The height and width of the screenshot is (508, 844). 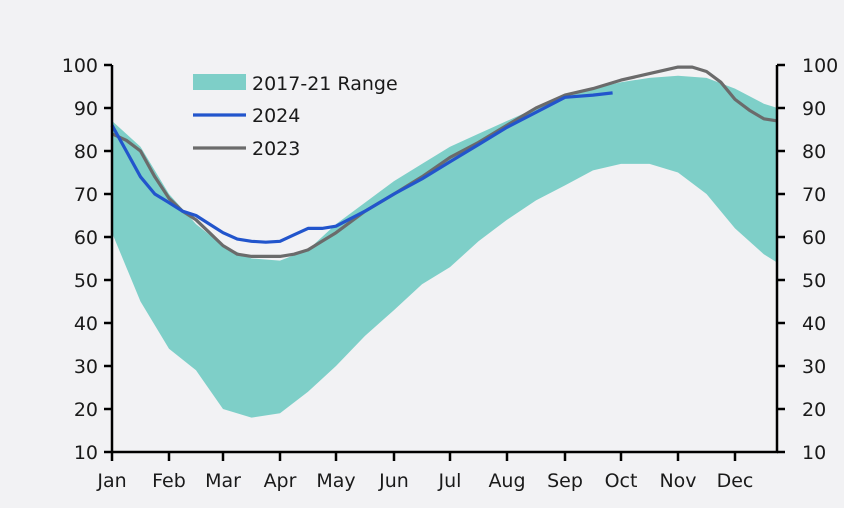 What do you see at coordinates (814, 453) in the screenshot?
I see `right-y-tick-label: 10` at bounding box center [814, 453].